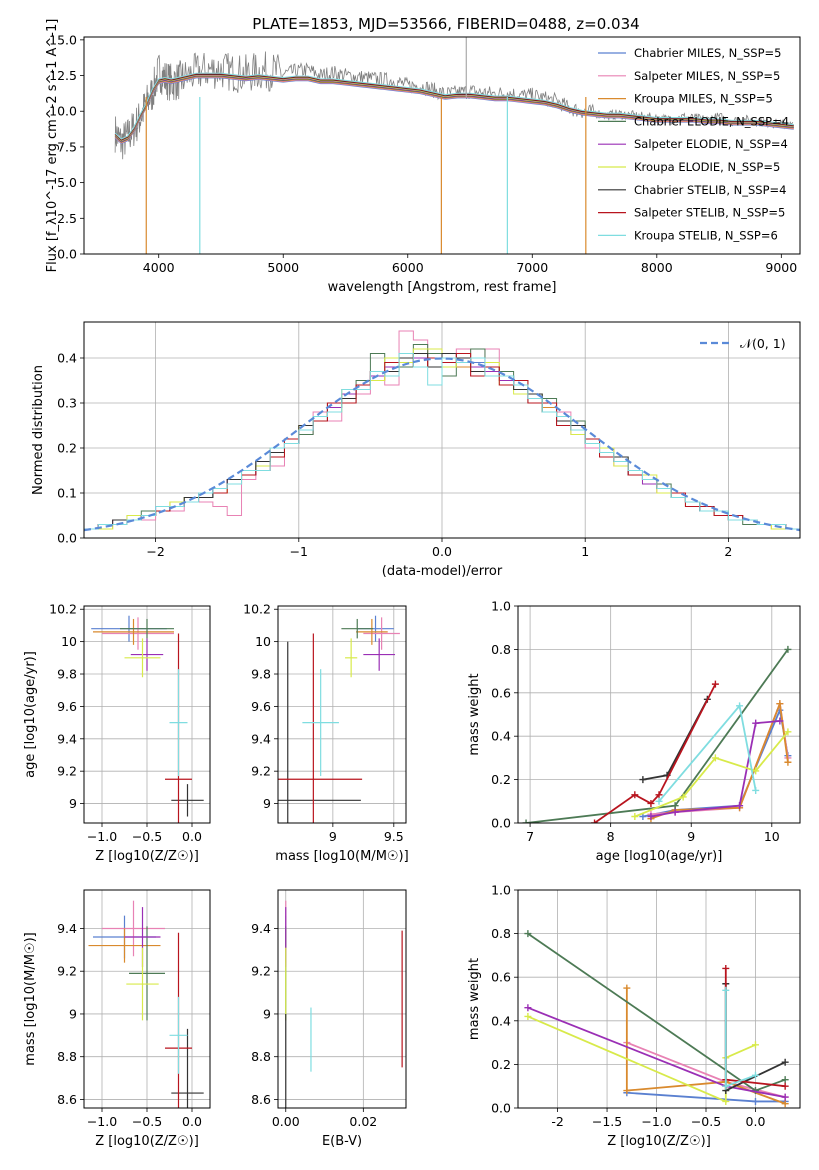  Describe the element at coordinates (501, 779) in the screenshot. I see `y-tick-label: 0.2` at that location.